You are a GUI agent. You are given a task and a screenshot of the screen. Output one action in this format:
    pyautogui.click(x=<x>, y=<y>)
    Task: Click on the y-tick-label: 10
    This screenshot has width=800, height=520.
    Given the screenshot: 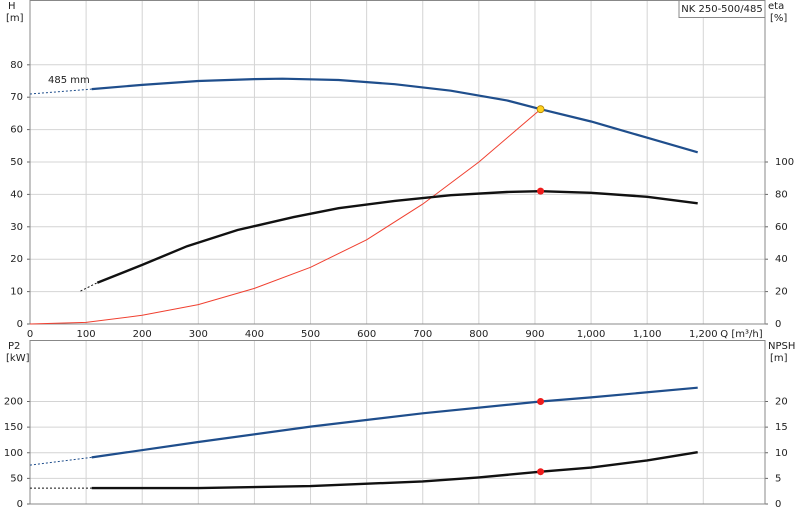 What is the action you would take?
    pyautogui.click(x=16, y=292)
    